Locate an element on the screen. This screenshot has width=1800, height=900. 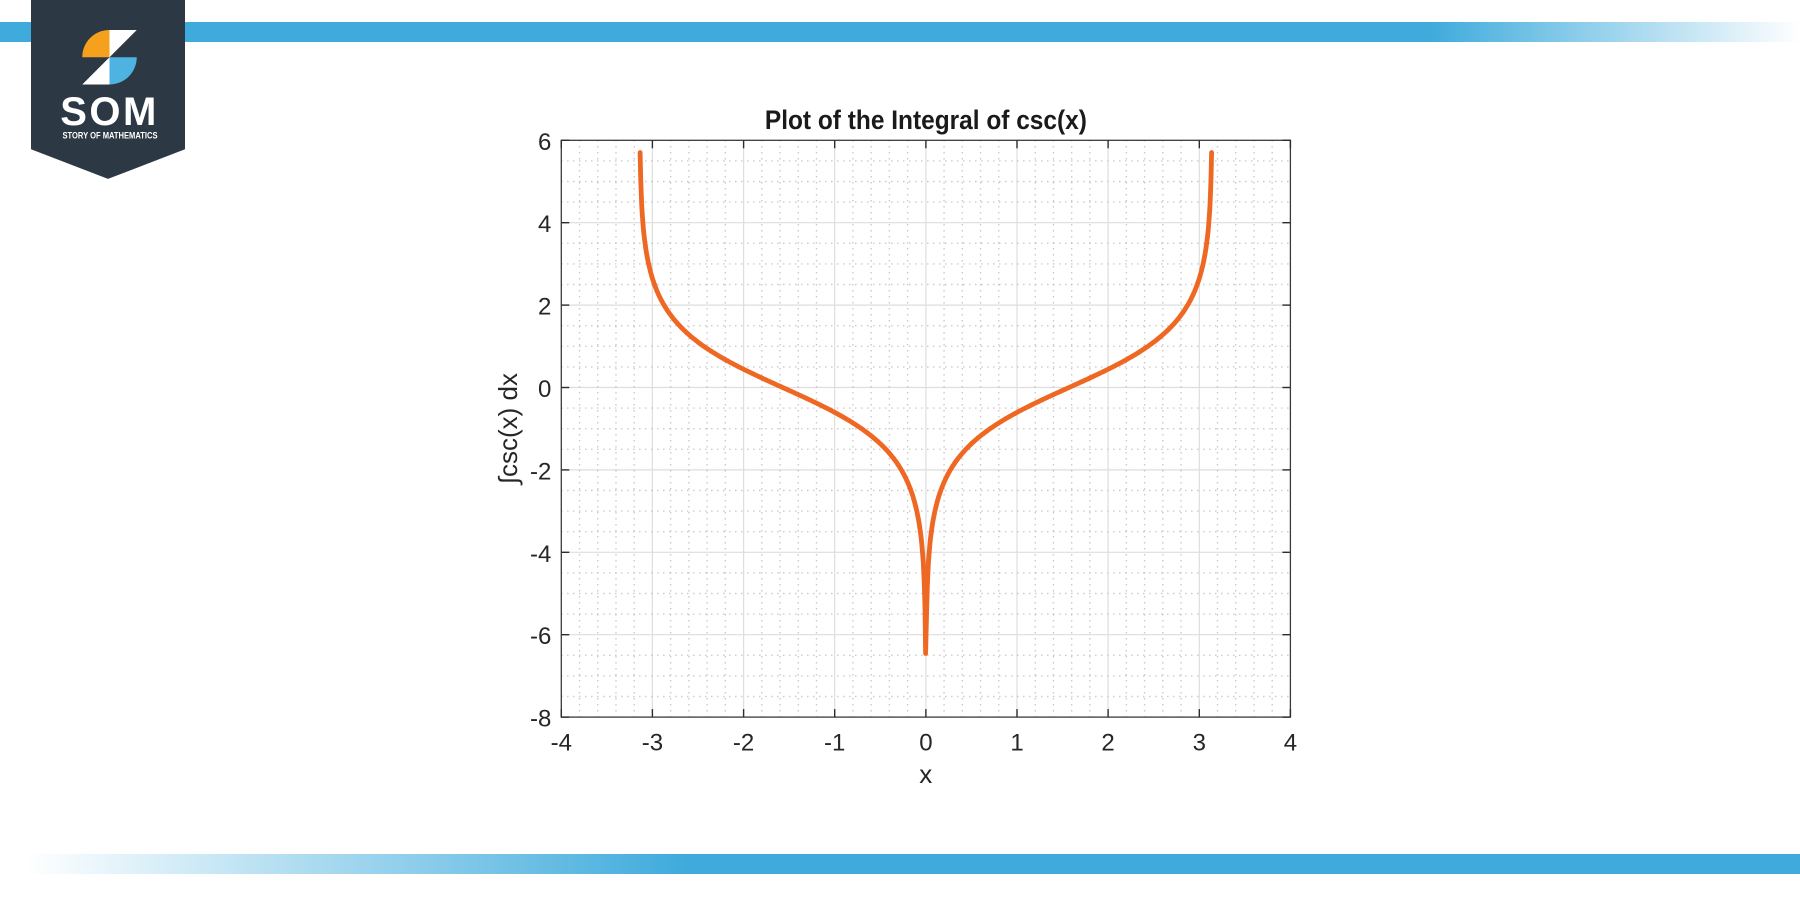
svg-text: x is located at coordinates (925, 774).